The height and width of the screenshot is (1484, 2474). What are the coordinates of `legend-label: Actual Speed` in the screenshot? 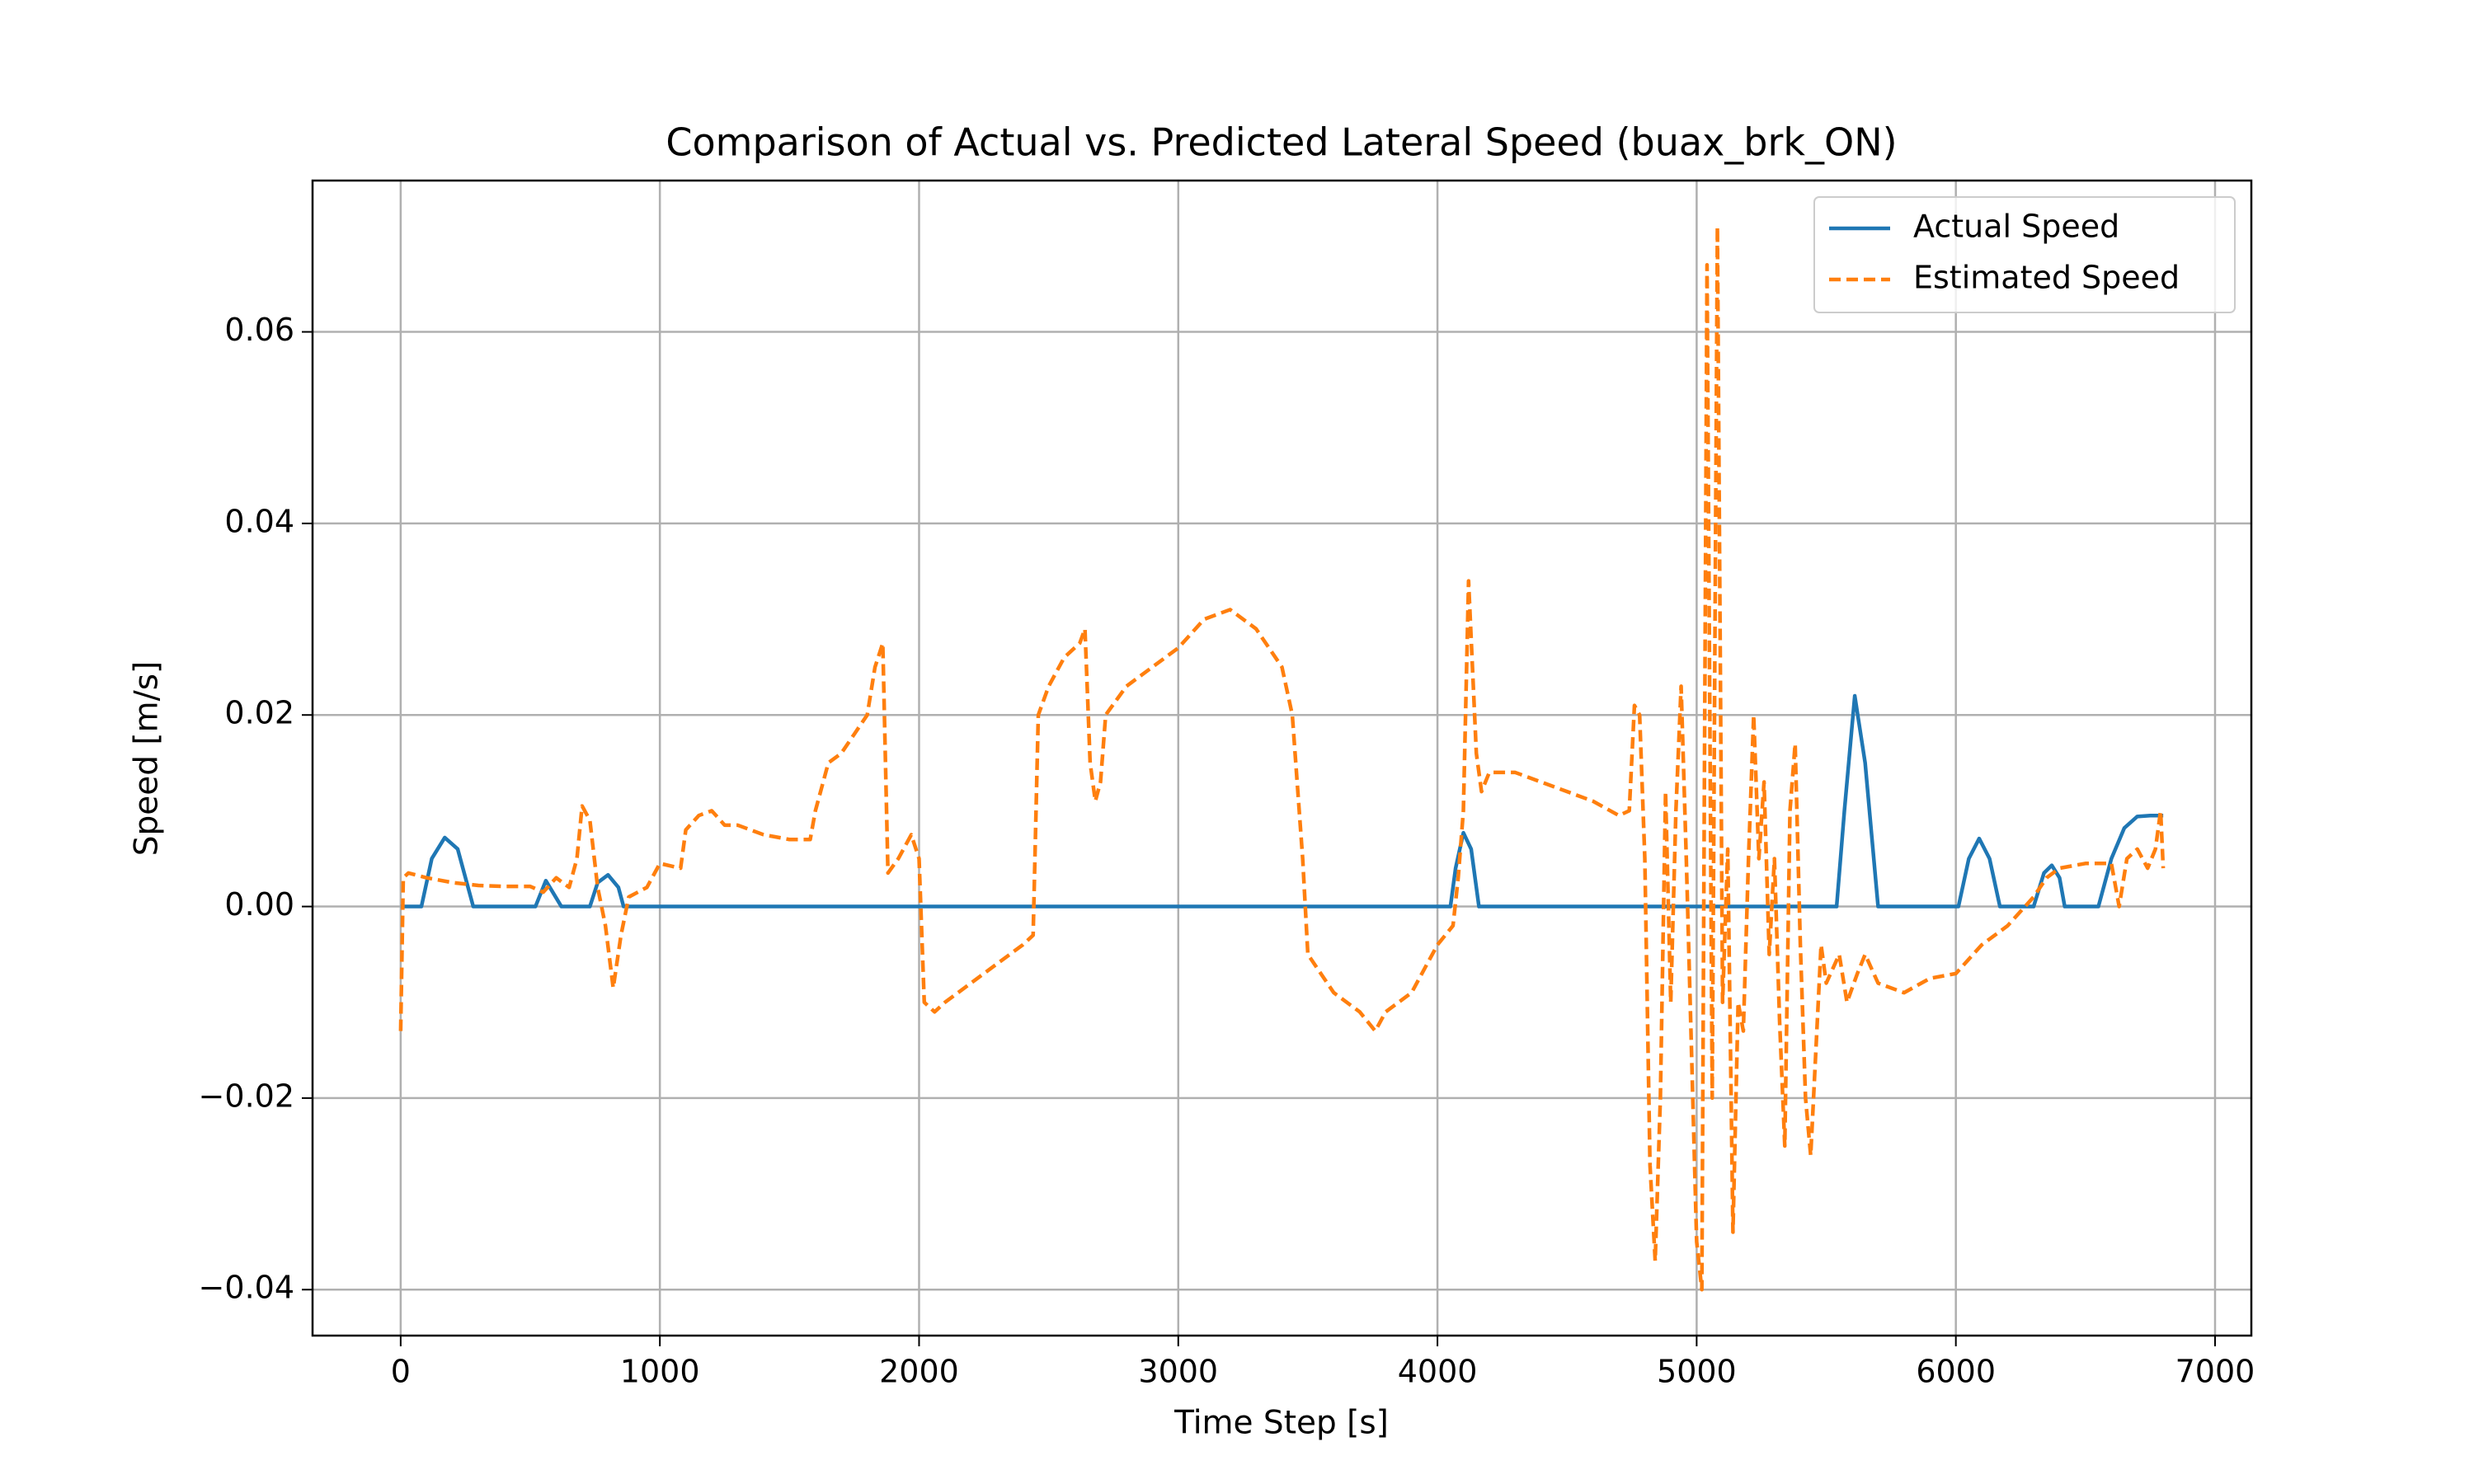 It's located at (2016, 227).